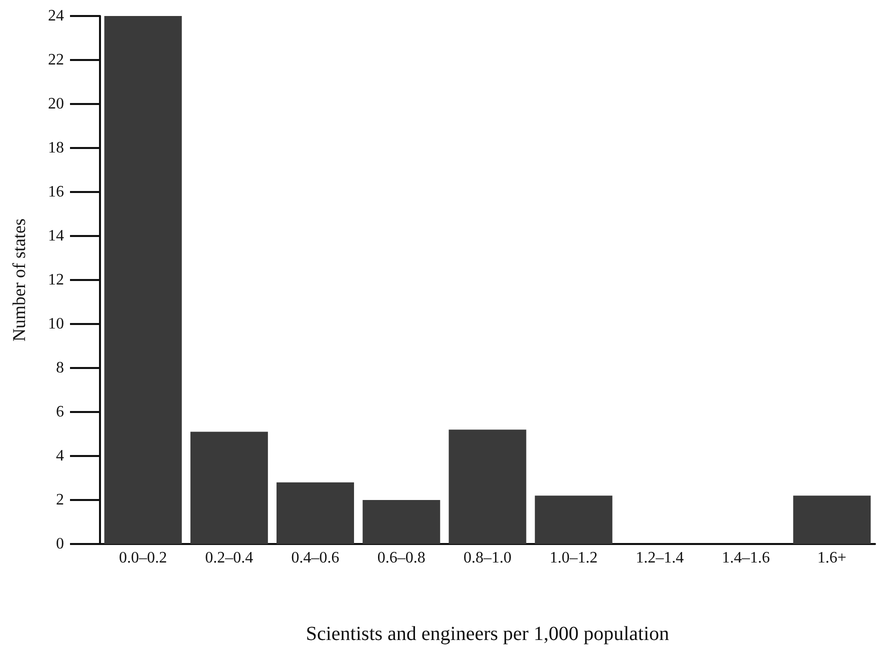 The height and width of the screenshot is (649, 895). I want to click on y-tick-label: 20, so click(56, 104).